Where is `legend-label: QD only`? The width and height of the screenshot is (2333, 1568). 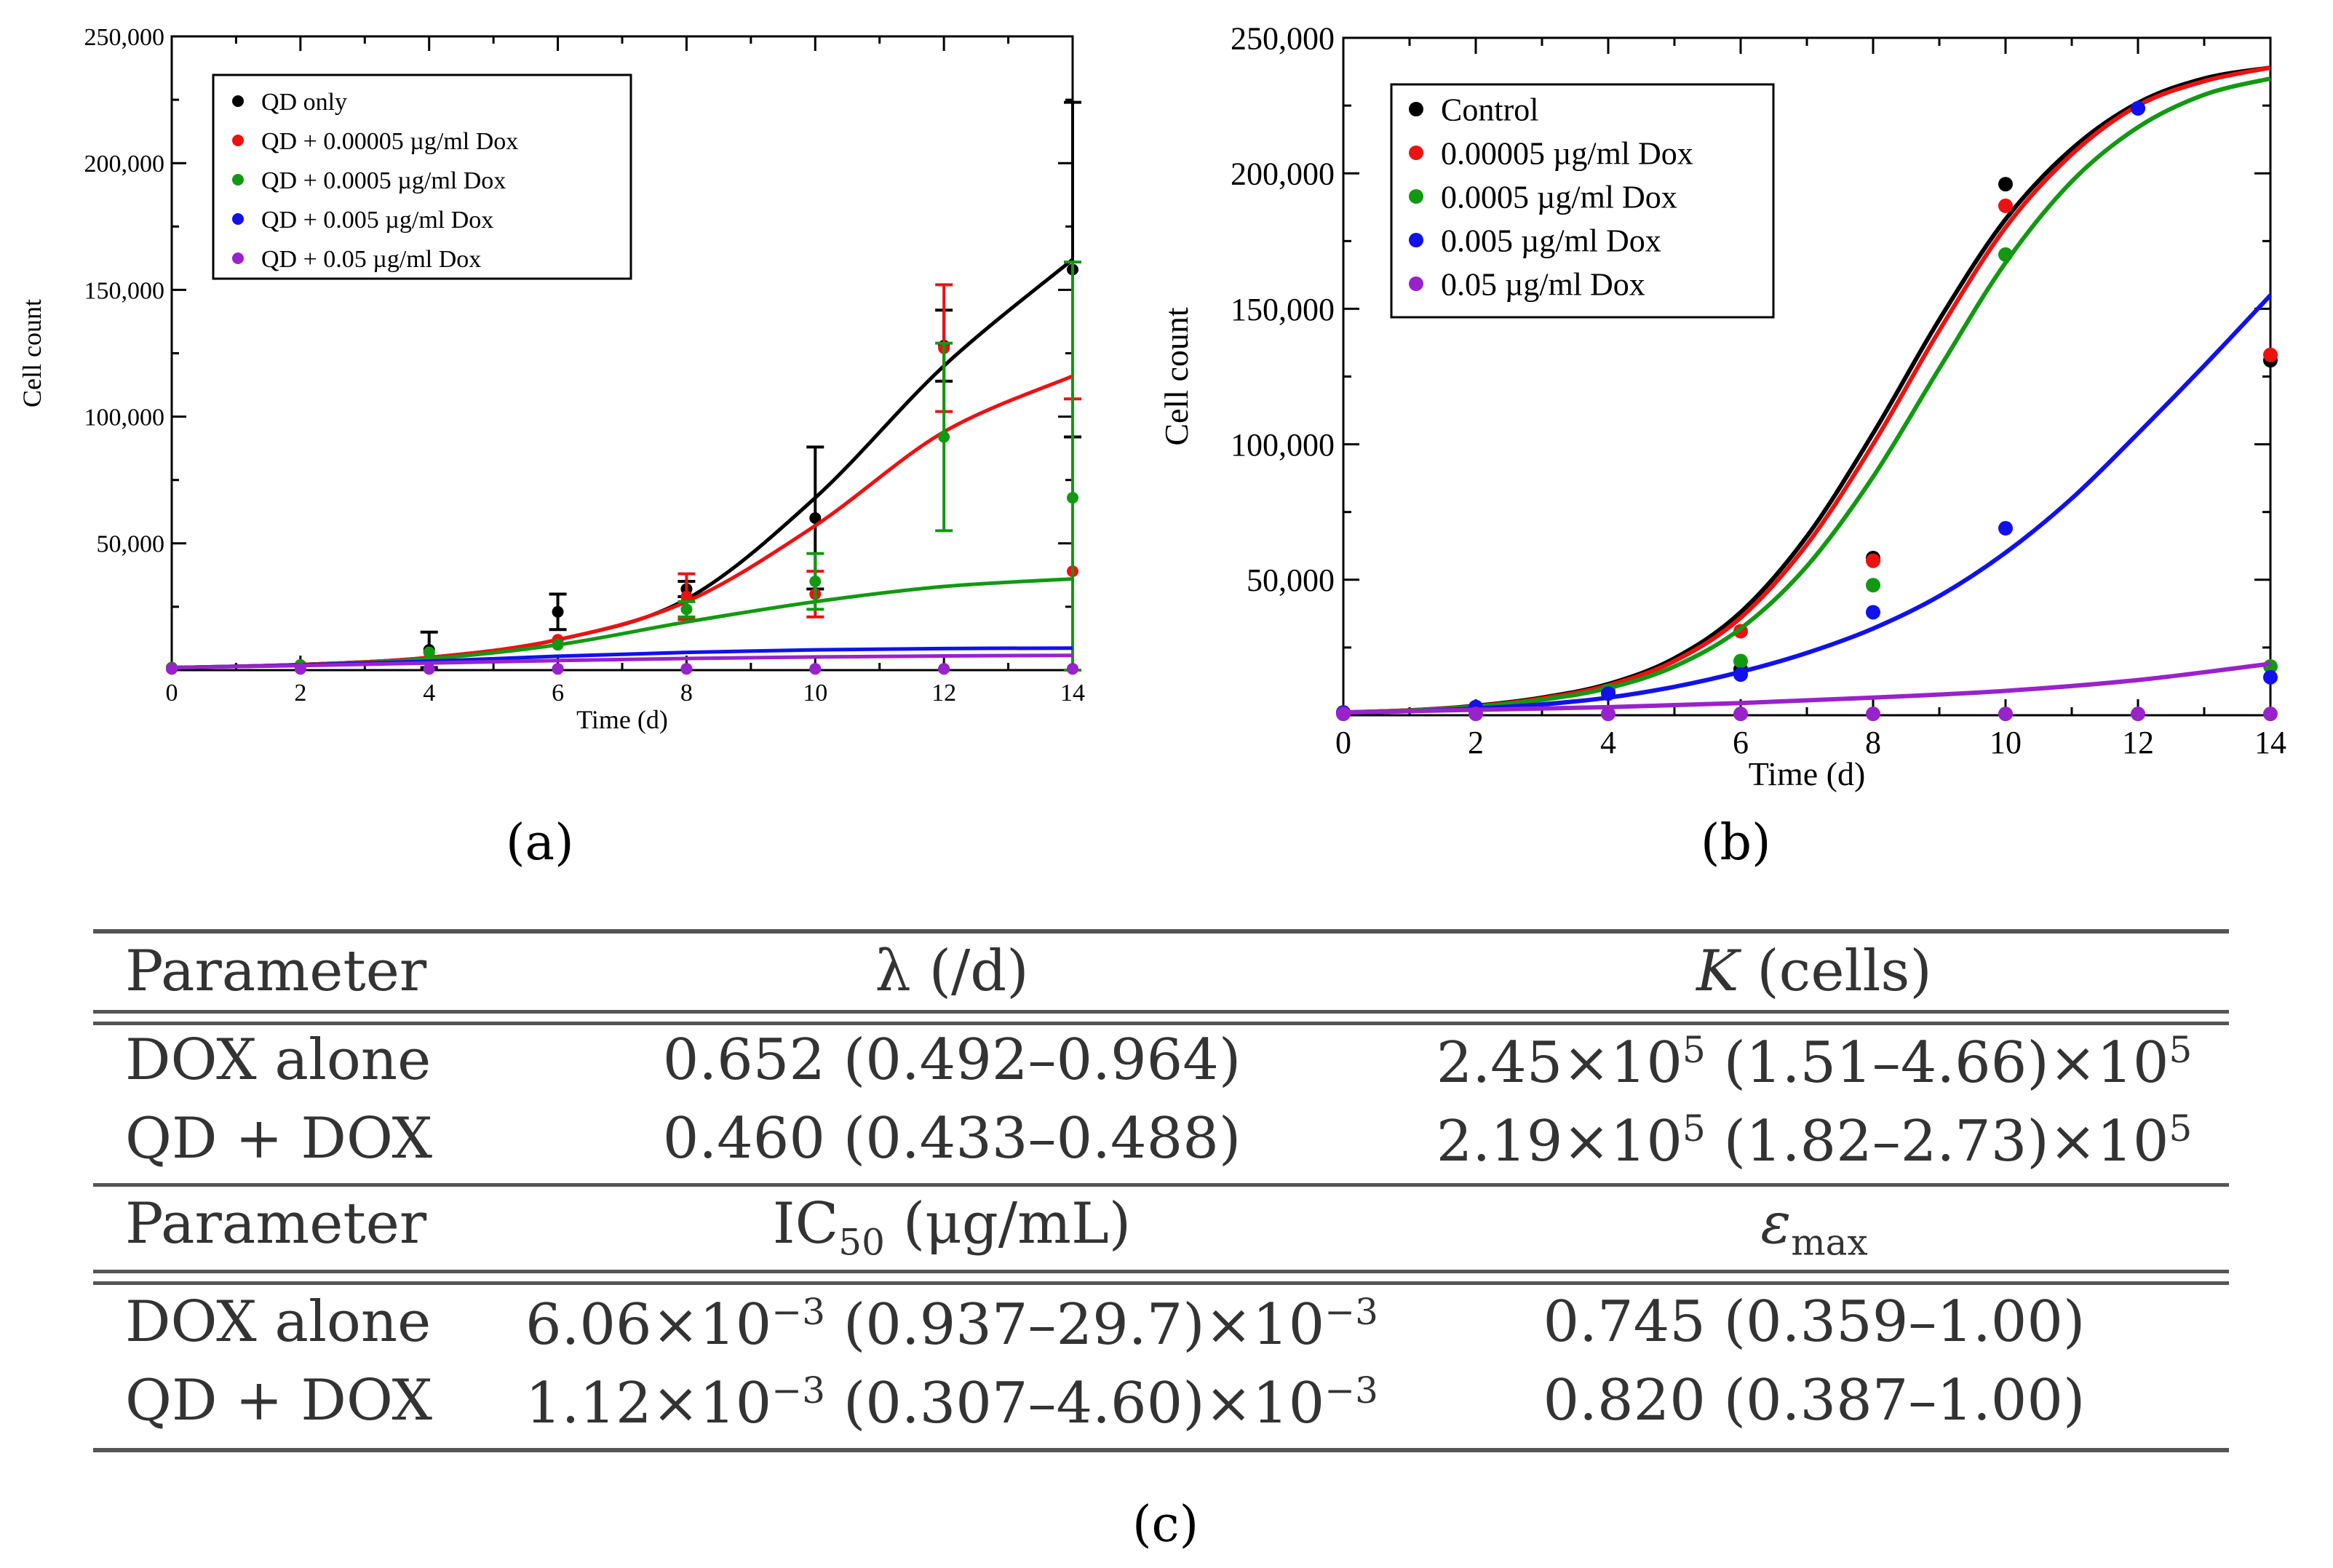
legend-label: QD only is located at coordinates (304, 102).